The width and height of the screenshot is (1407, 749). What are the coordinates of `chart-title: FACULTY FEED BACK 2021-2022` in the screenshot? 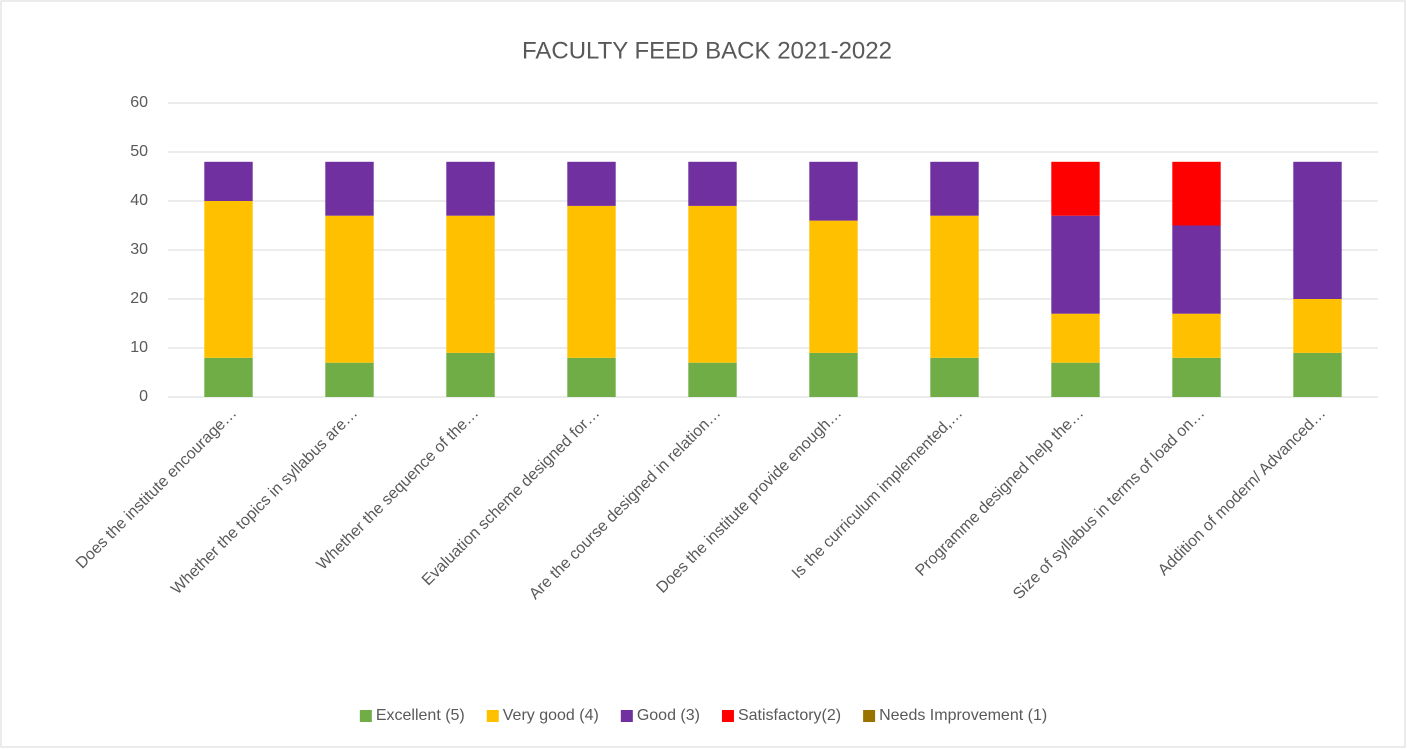 It's located at (707, 50).